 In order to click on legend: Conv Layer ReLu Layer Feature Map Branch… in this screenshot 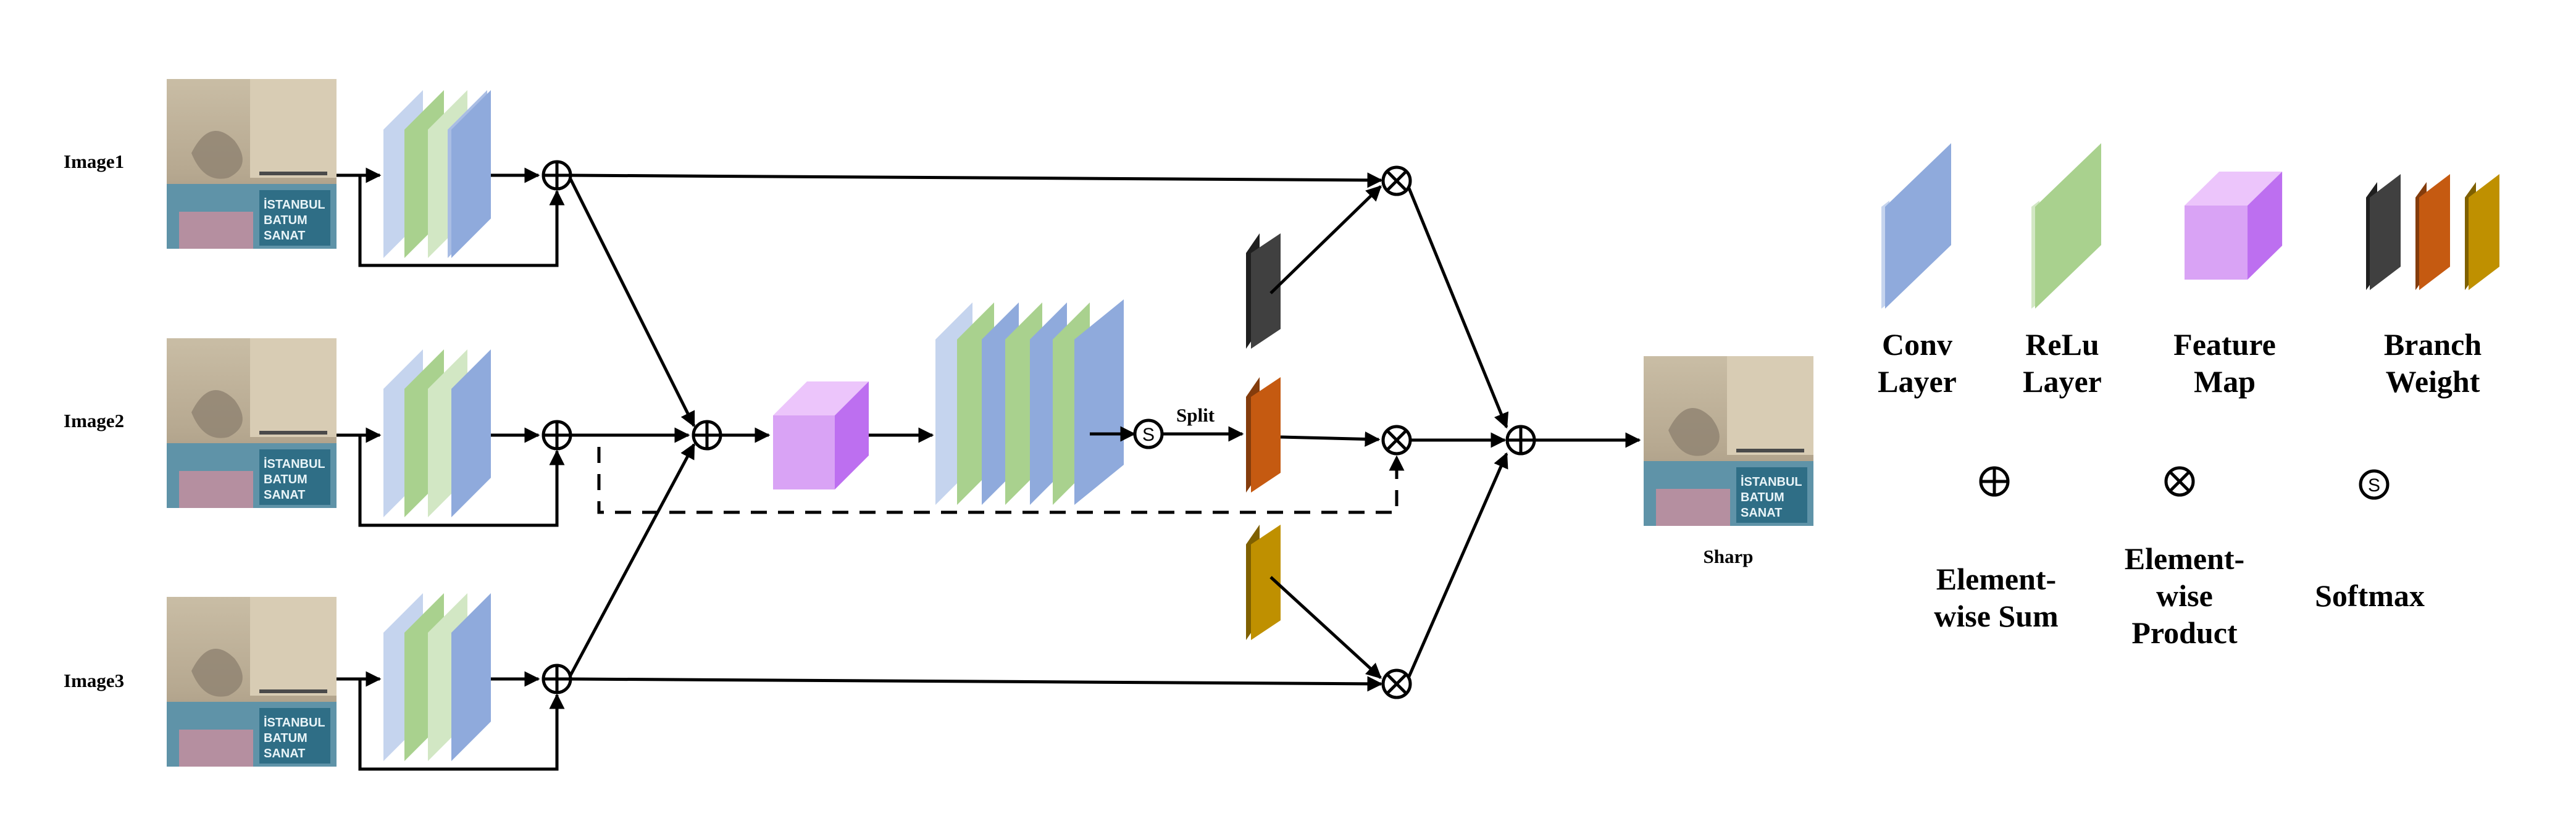, I will do `click(2189, 397)`.